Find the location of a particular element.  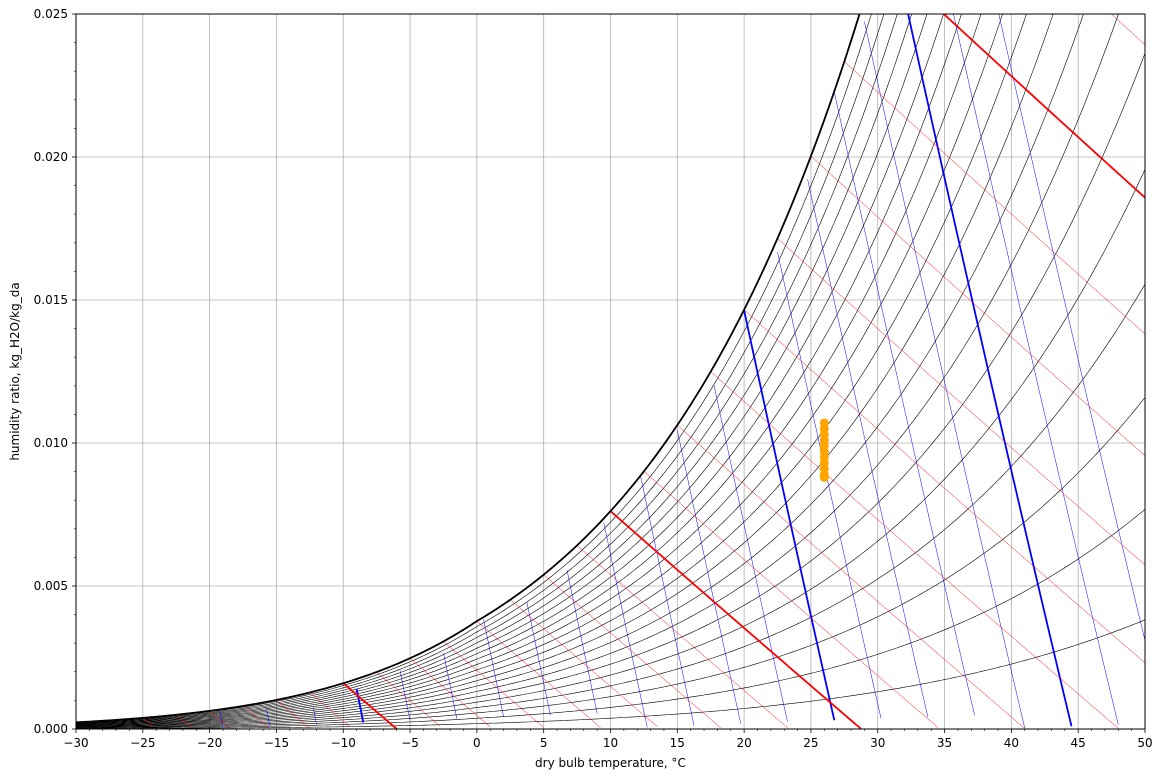

x-tick-label: −25 is located at coordinates (142, 743).